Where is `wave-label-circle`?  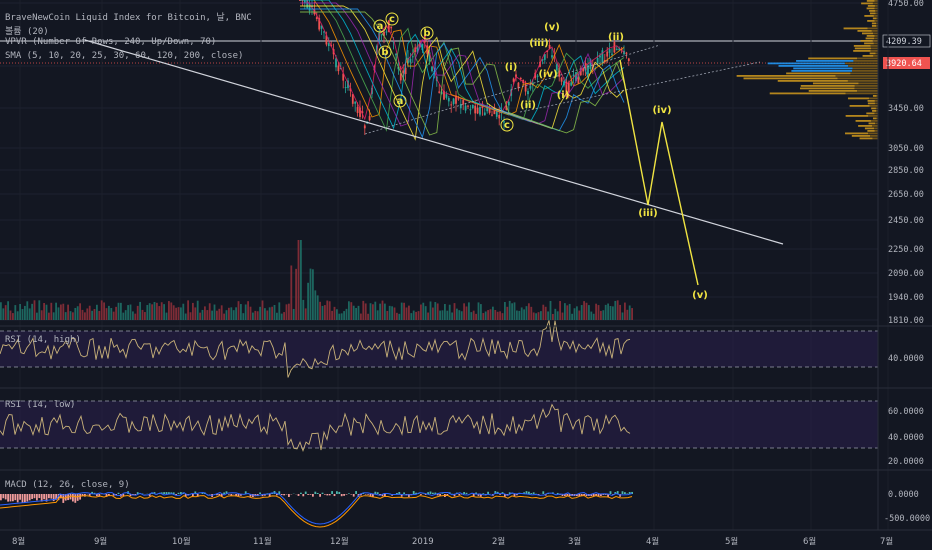
wave-label-circle is located at coordinates (385, 52).